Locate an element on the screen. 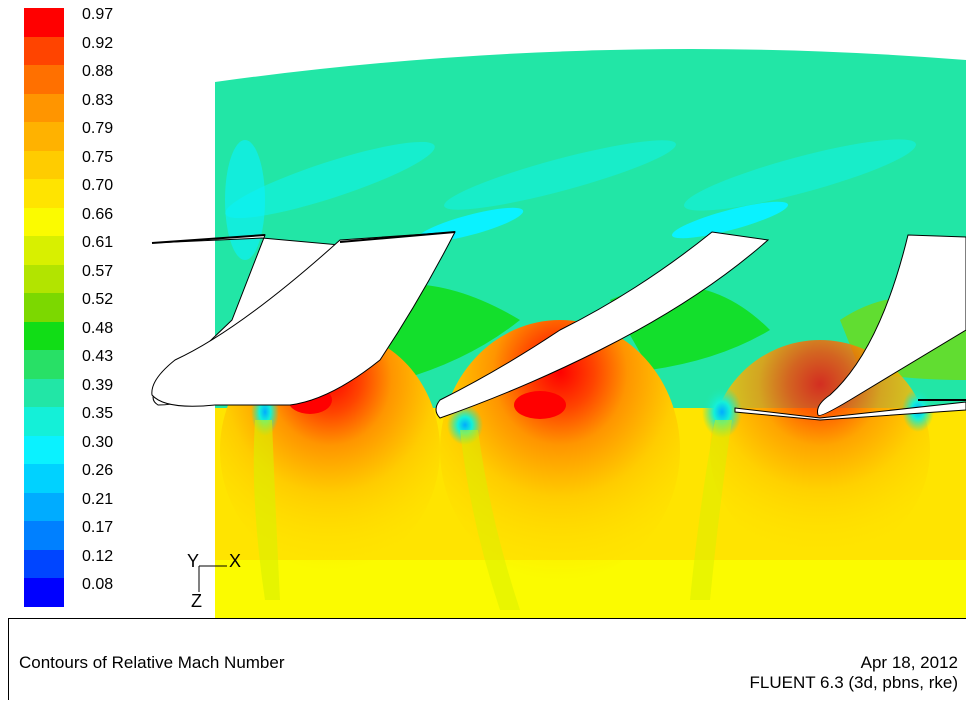 This screenshot has height=701, width=966. legend-label: 0.35 is located at coordinates (98, 413).